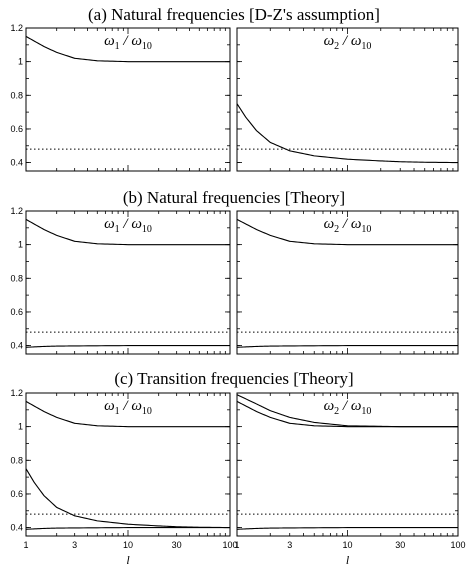  I want to click on panel-6: 1 3 10 30 100 l ω2 / ω10, so click(350, 479).